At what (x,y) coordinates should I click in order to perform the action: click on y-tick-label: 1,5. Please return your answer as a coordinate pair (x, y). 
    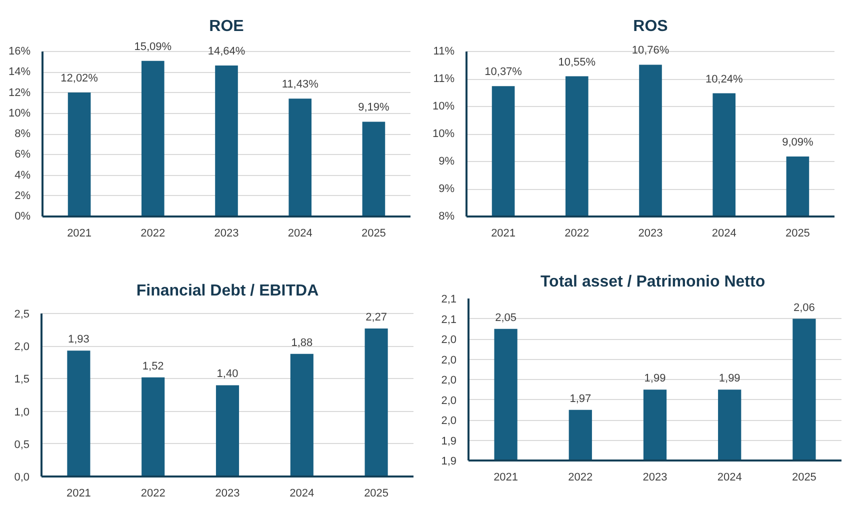
    Looking at the image, I should click on (22, 380).